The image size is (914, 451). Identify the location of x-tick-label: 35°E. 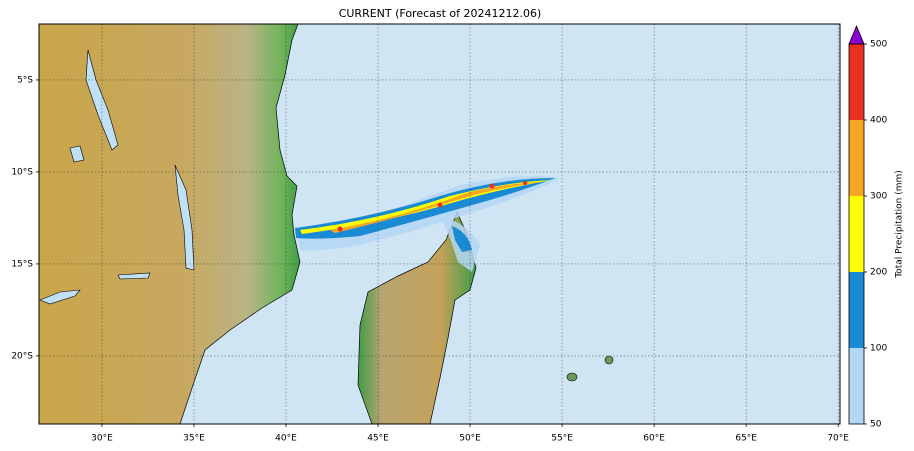
(194, 439).